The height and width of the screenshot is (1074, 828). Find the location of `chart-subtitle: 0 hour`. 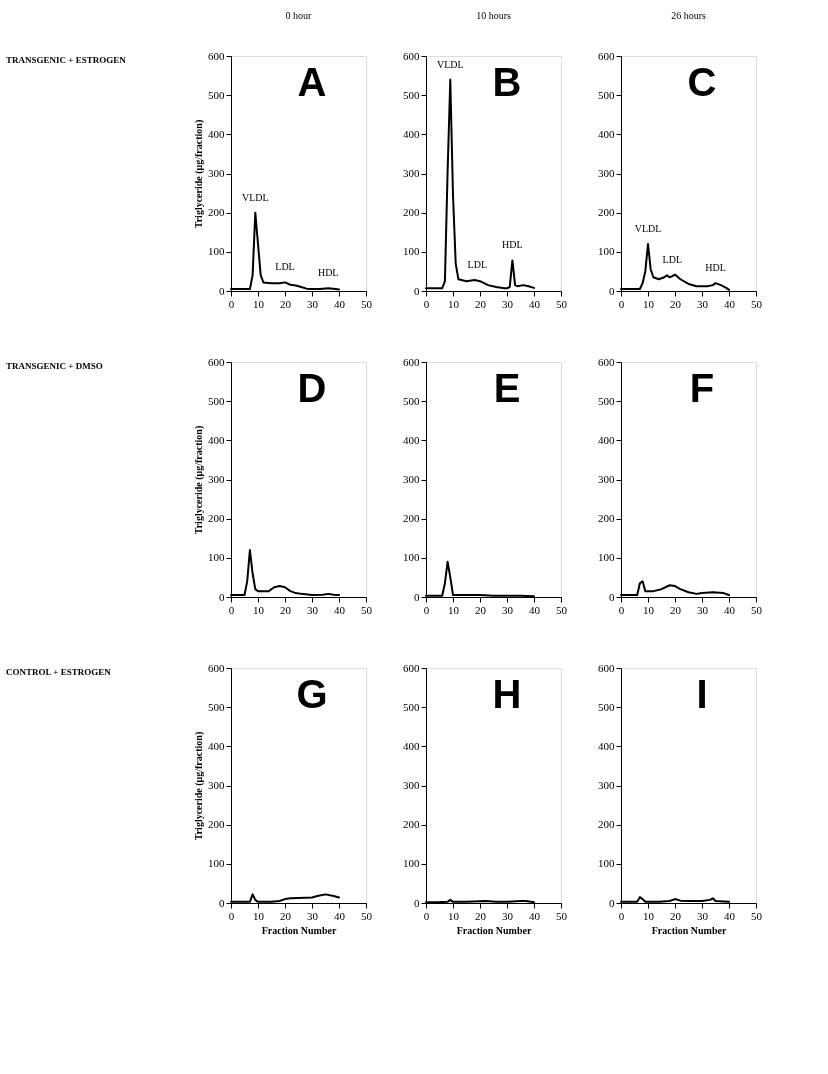

chart-subtitle: 0 hour is located at coordinates (299, 15).